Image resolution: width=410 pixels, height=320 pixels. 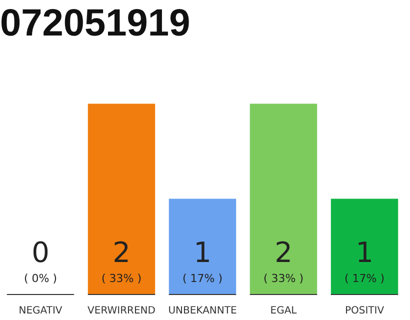 I want to click on x-tick-label: POSITIV, so click(x=364, y=311).